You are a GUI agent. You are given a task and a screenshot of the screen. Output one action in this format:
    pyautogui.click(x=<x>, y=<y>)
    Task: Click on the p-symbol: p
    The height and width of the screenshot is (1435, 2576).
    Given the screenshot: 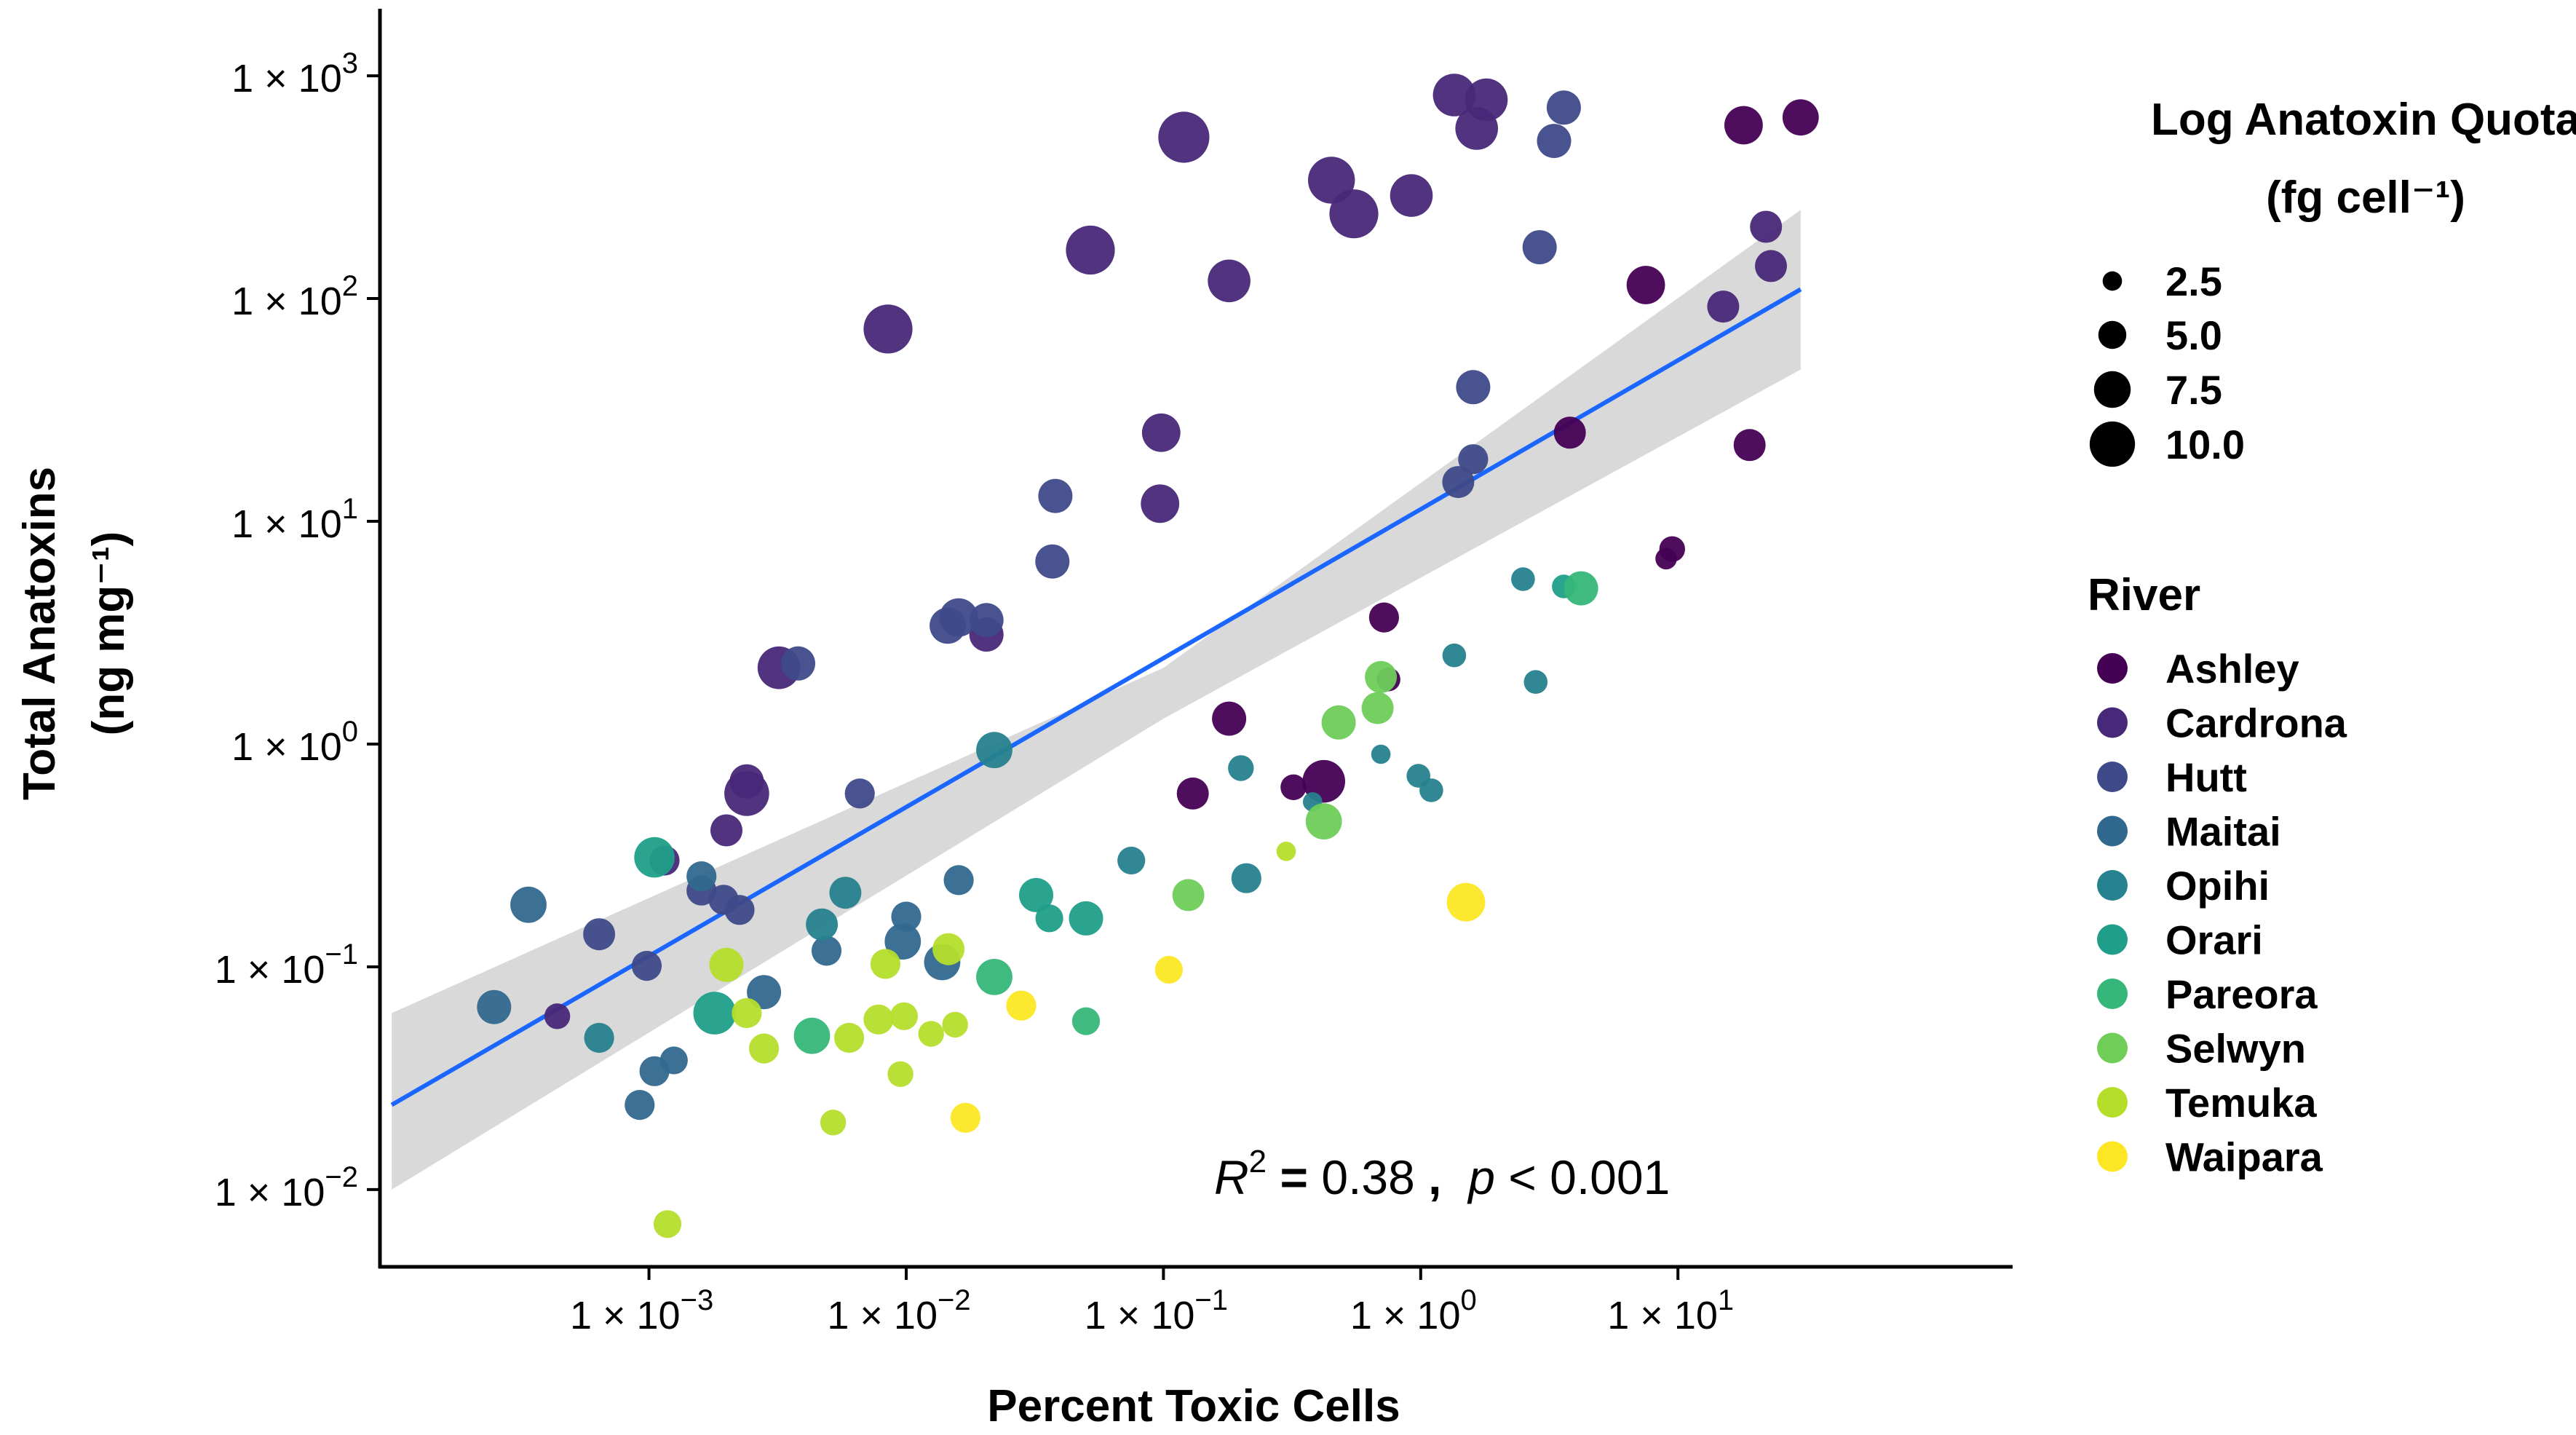 What is the action you would take?
    pyautogui.click(x=1481, y=1177)
    